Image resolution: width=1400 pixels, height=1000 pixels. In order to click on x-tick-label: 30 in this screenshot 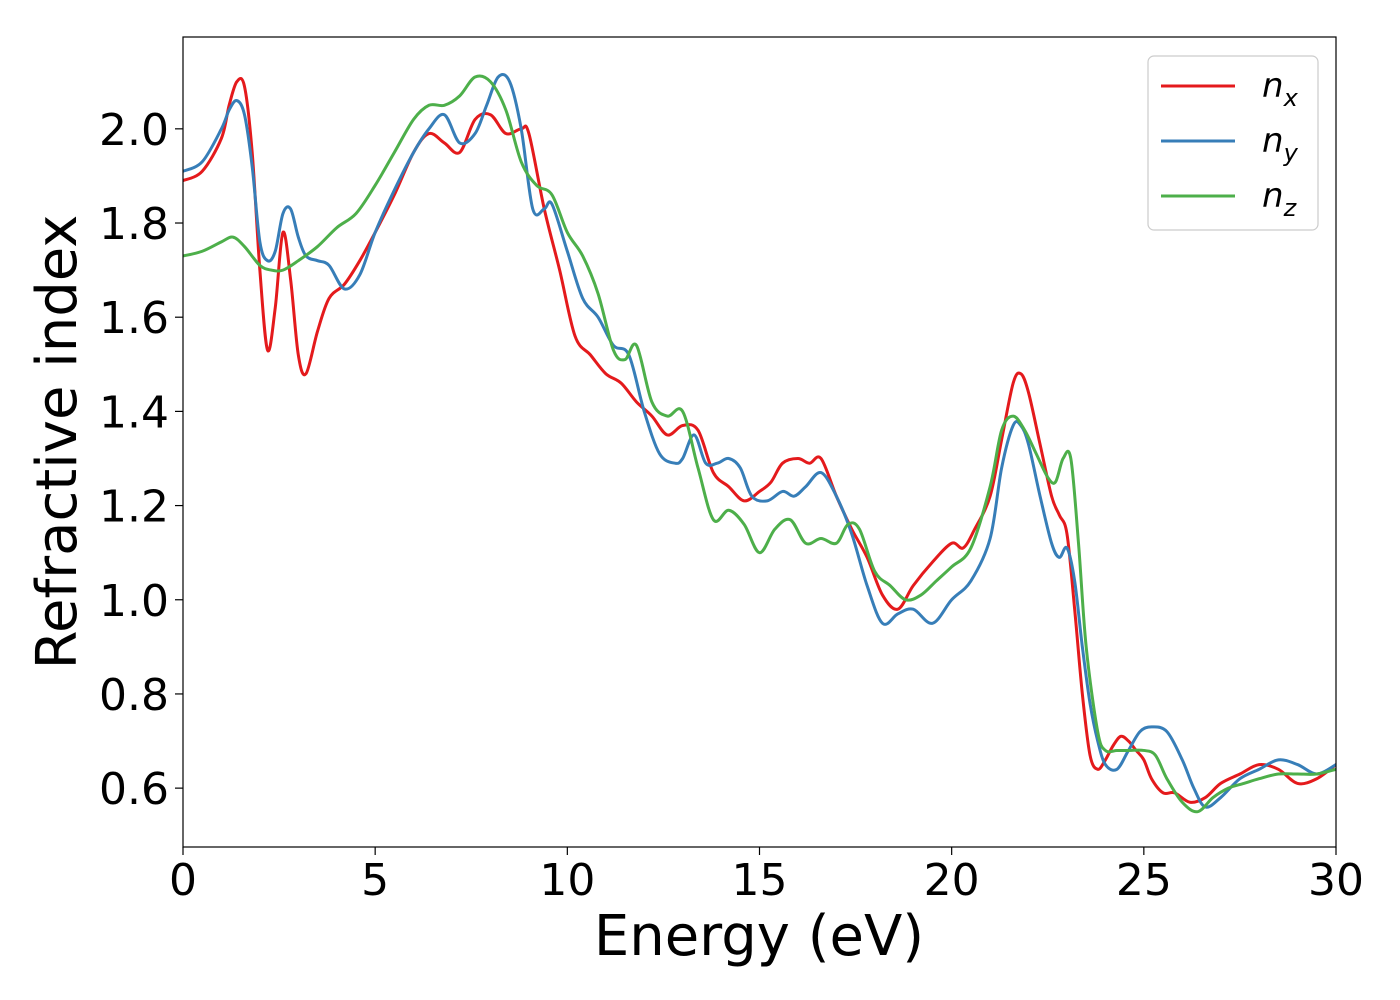, I will do `click(1336, 880)`.